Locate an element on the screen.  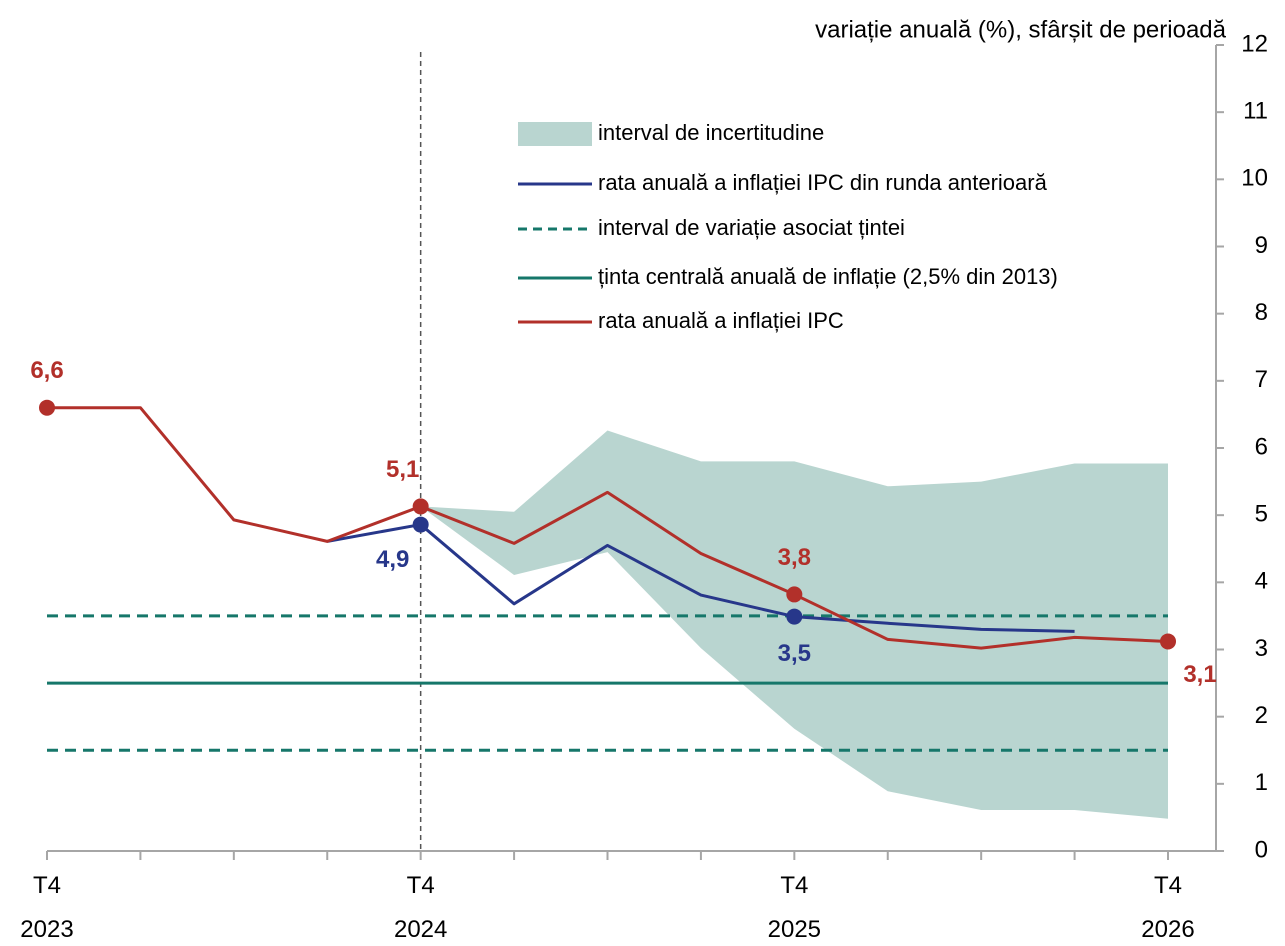
legend-label: interval de variație asociat țintei is located at coordinates (751, 227).